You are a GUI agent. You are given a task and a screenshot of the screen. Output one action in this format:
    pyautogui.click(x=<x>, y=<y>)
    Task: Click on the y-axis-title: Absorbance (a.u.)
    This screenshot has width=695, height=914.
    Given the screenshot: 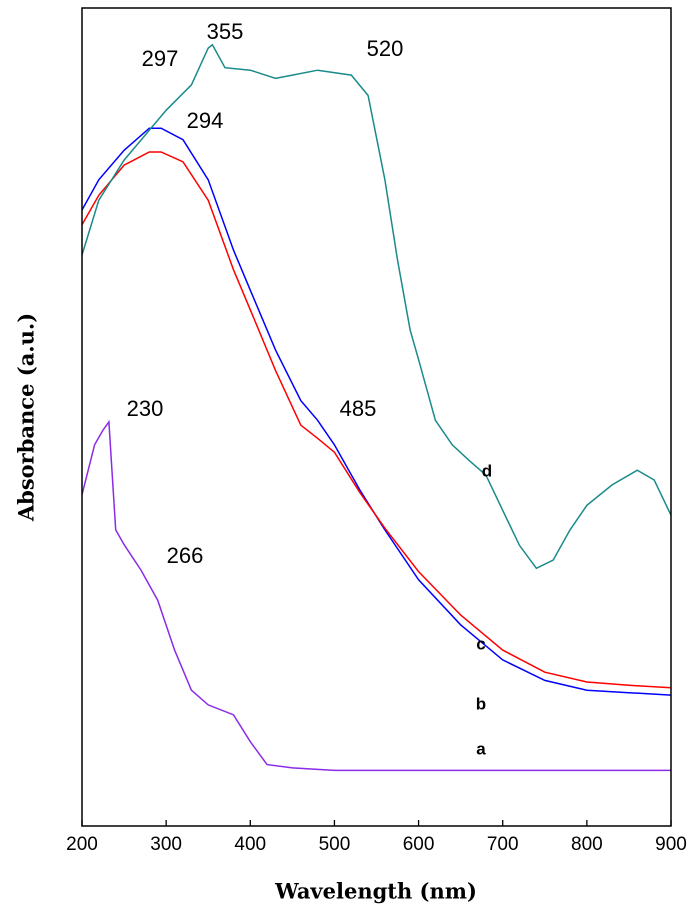 What is the action you would take?
    pyautogui.click(x=26, y=417)
    